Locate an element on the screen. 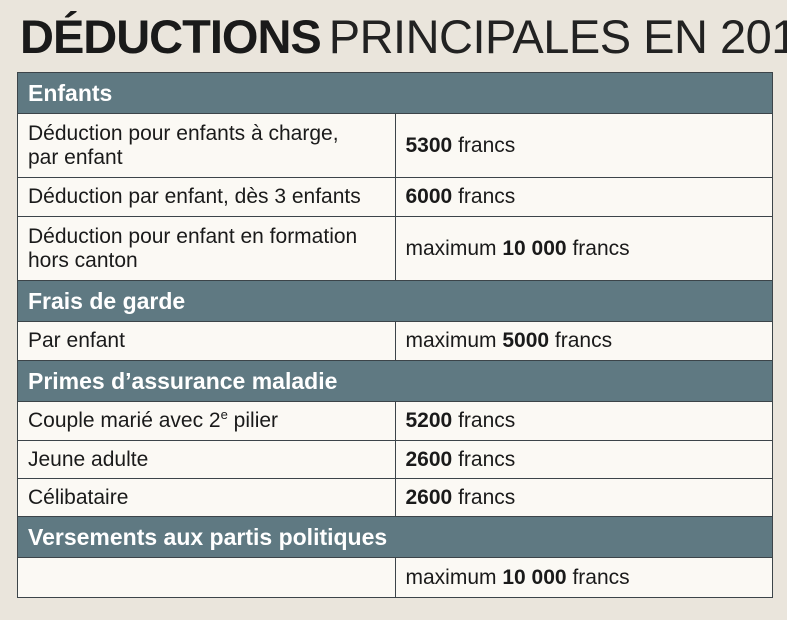 The width and height of the screenshot is (787, 620). amount: 5200 is located at coordinates (429, 420).